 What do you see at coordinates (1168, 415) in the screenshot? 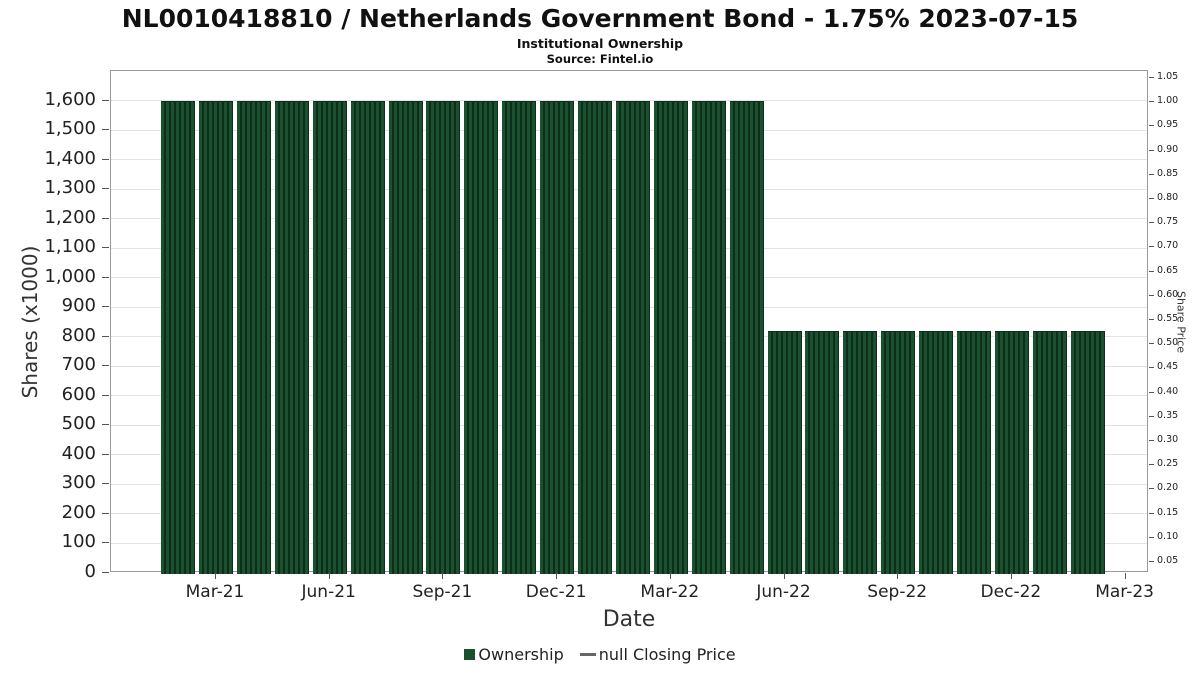
I see `right-tick-label: 0.35` at bounding box center [1168, 415].